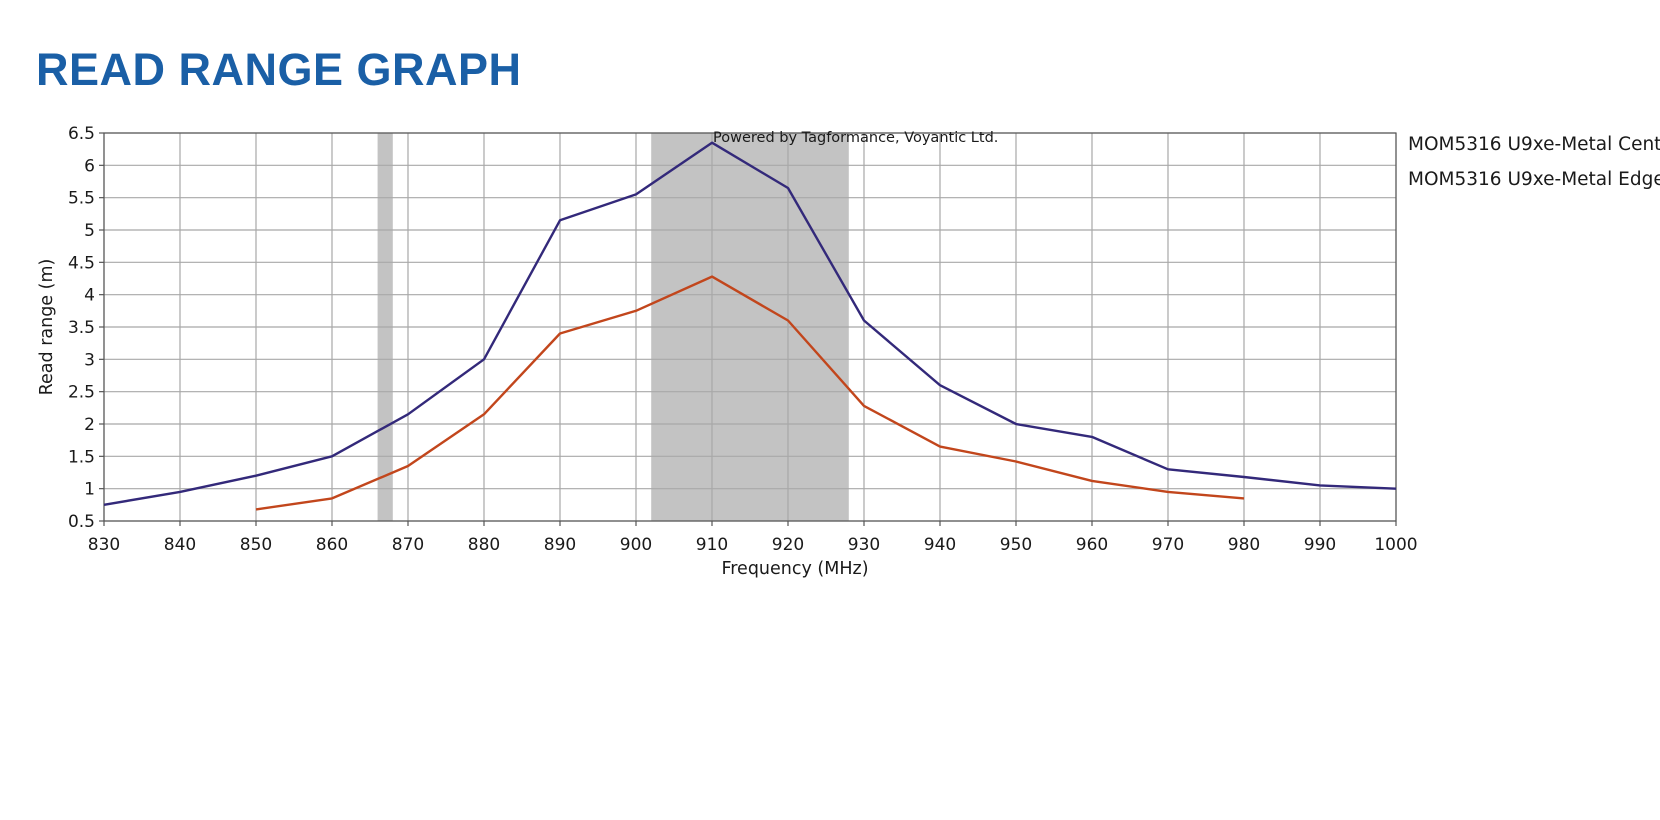  Describe the element at coordinates (1534, 179) in the screenshot. I see `legend-entry: MOM5316 U9xe-Metal Edge` at that location.